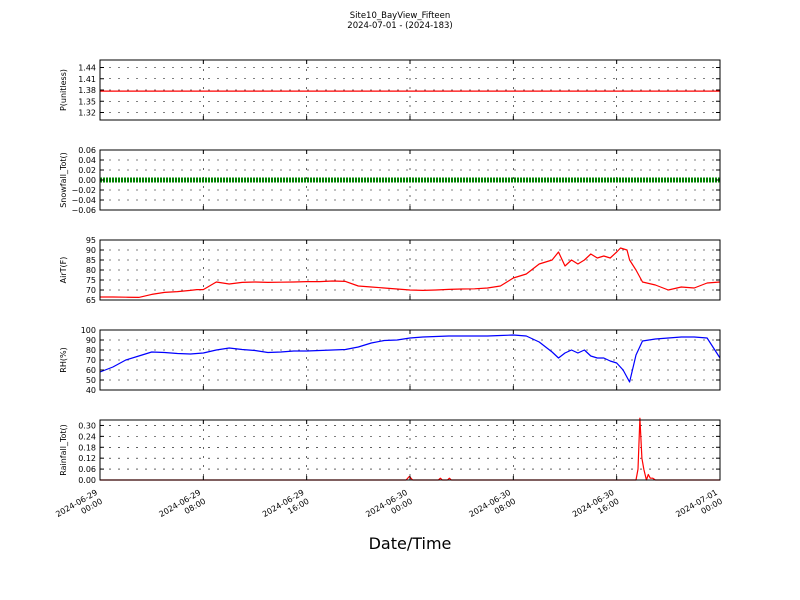  What do you see at coordinates (83, 200) in the screenshot?
I see `y-tick-label: −0.04` at bounding box center [83, 200].